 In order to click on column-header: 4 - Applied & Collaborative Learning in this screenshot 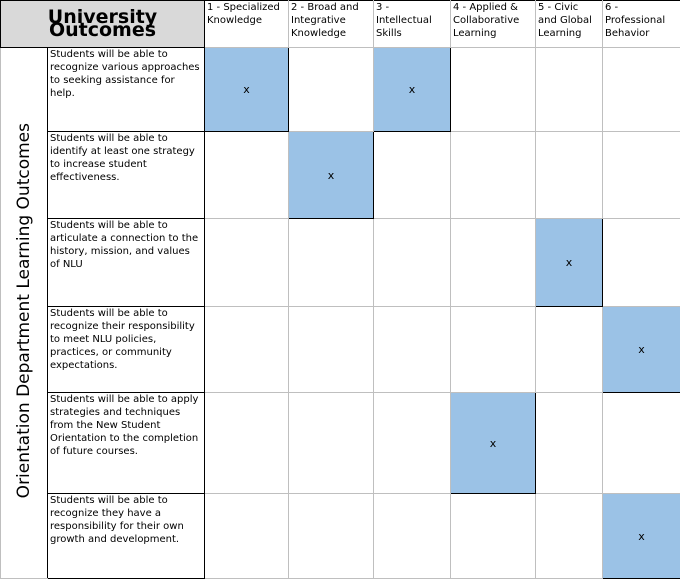, I will do `click(493, 24)`.